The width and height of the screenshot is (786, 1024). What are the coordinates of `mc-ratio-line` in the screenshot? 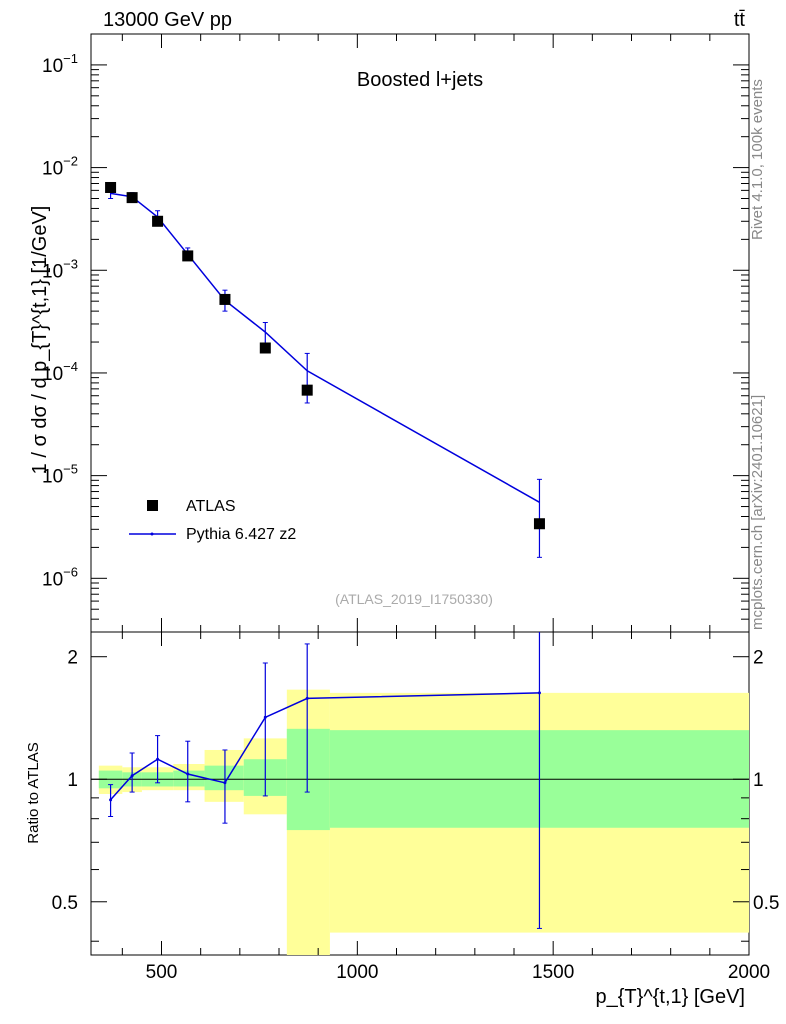 It's located at (325, 746).